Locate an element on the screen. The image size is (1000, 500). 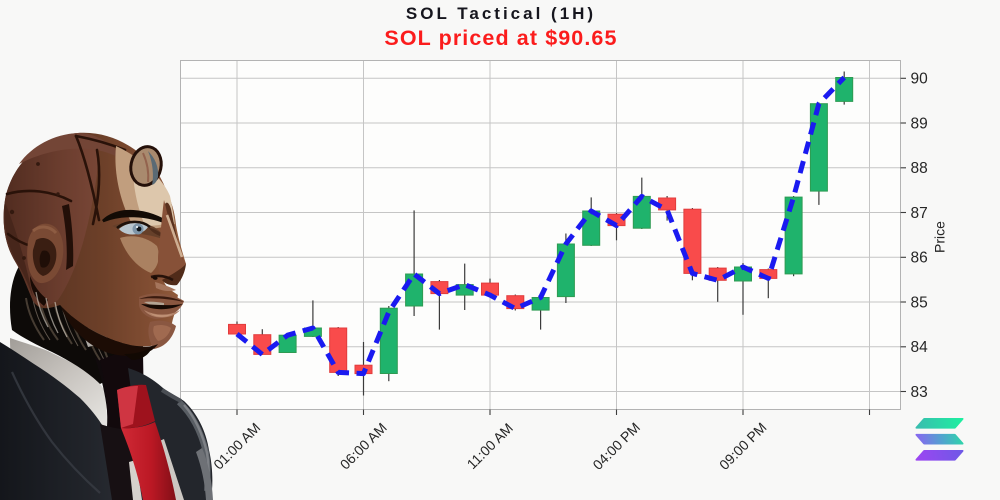
svg-text: SOL priced at $90.65 is located at coordinates (500, 38).